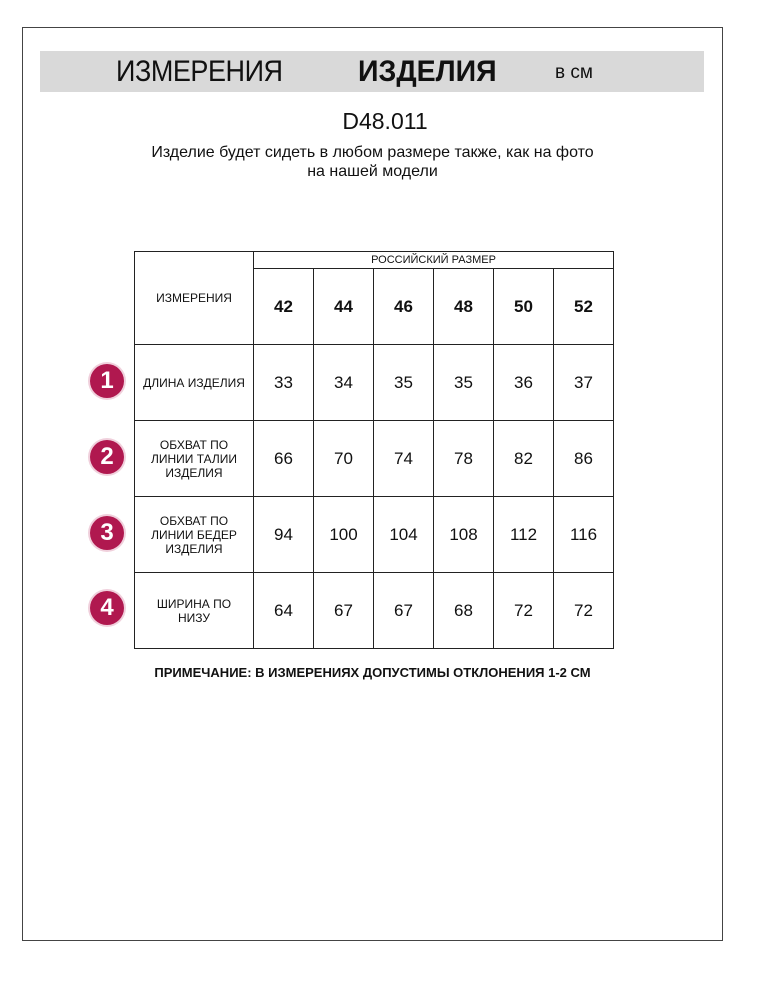 The width and height of the screenshot is (770, 1000). What do you see at coordinates (107, 457) in the screenshot?
I see `row-number-badge: 2` at bounding box center [107, 457].